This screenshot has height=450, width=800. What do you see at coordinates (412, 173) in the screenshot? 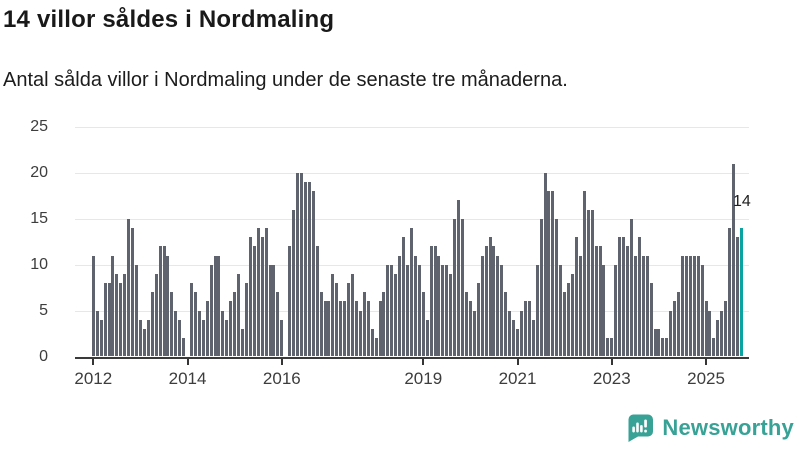
I see `gridline` at bounding box center [412, 173].